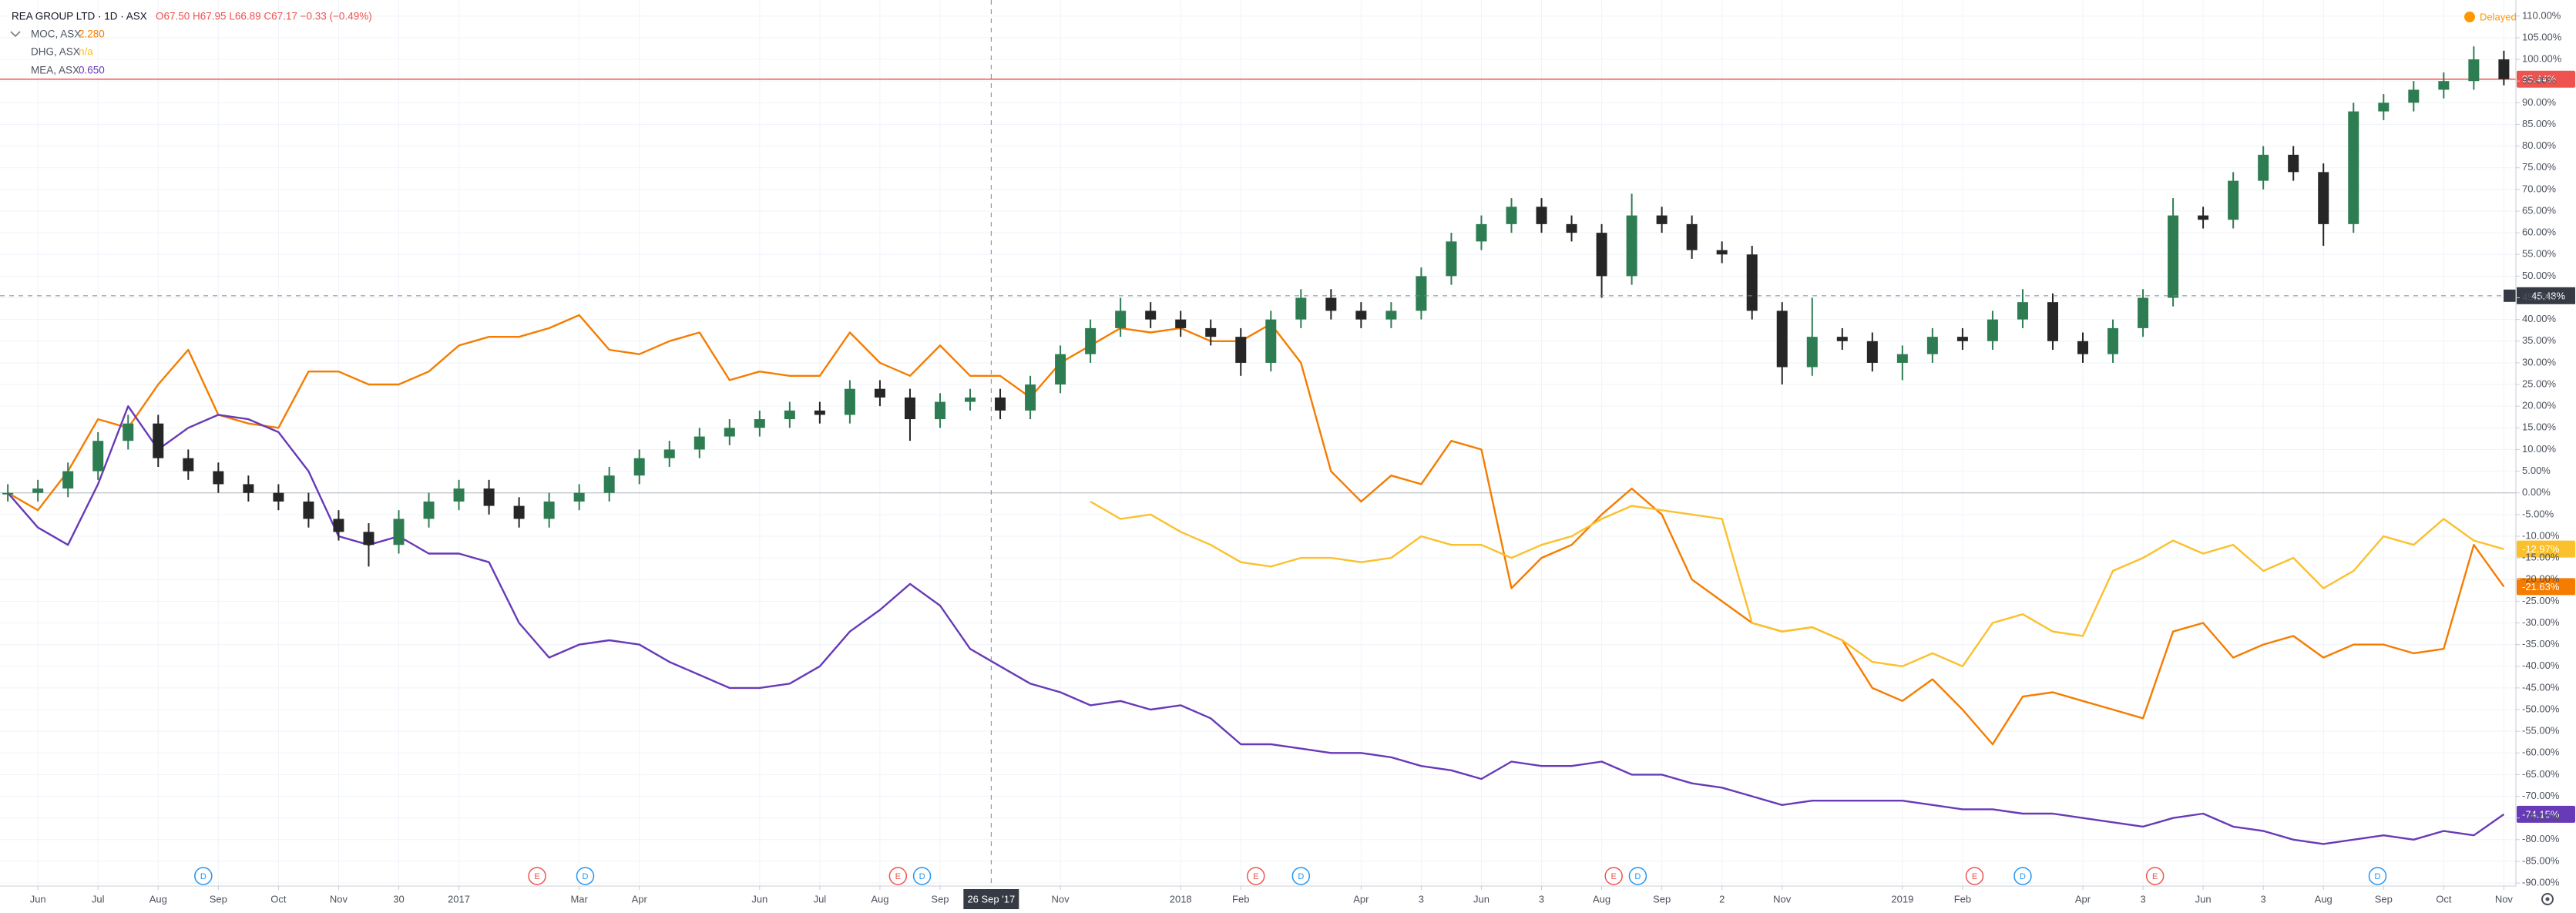  Describe the element at coordinates (2541, 795) in the screenshot. I see `y-tick-label: -70.00%` at that location.